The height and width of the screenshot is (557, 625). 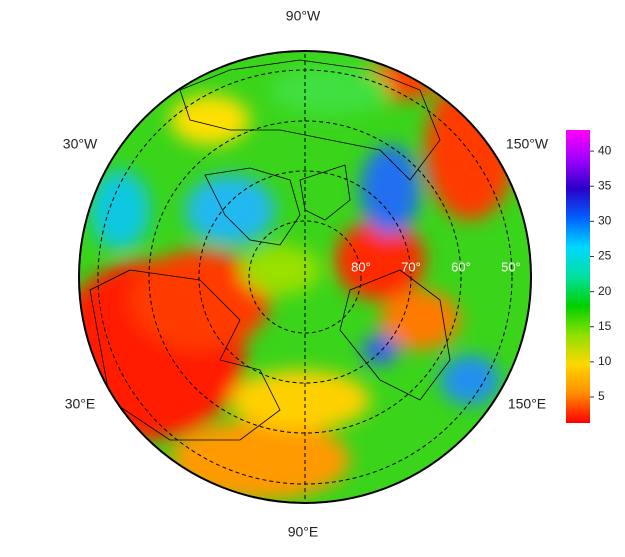 I want to click on colorbar-tick-label: 10, so click(x=605, y=361).